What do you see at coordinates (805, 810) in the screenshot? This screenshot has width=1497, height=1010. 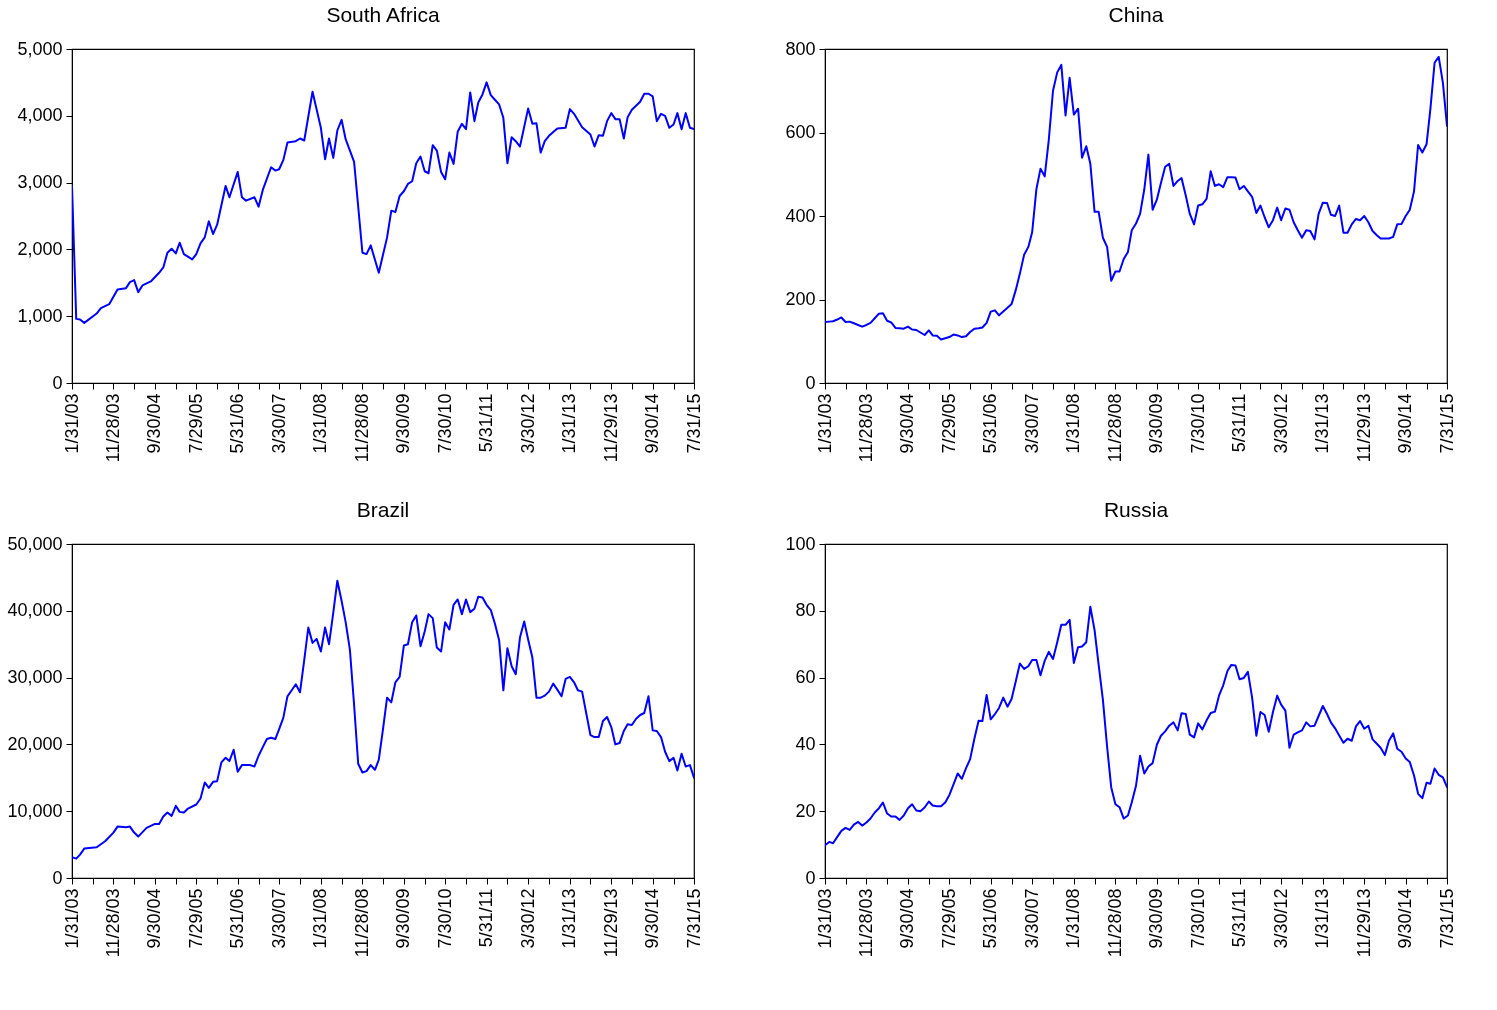 I see `y-tick-label: 20` at bounding box center [805, 810].